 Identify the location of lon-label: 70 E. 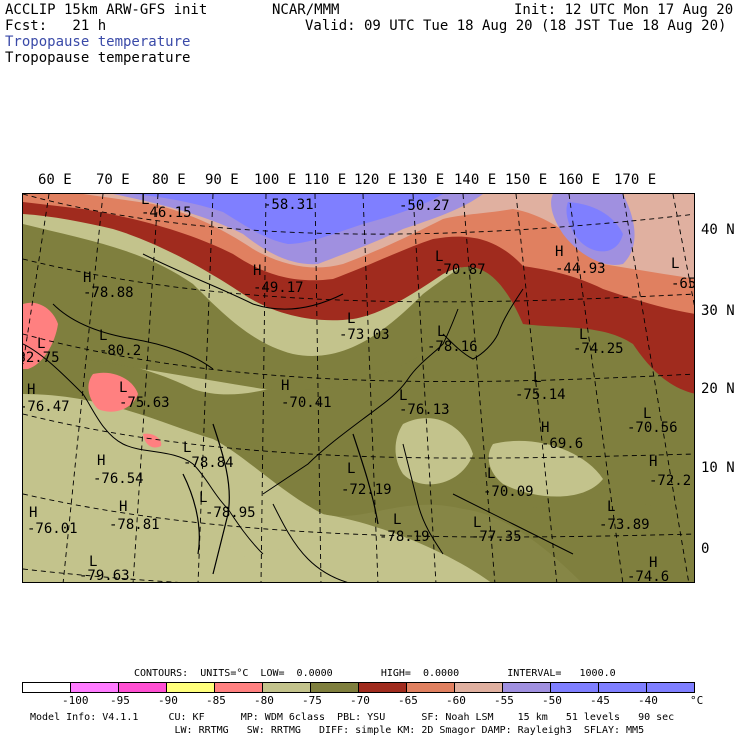
(113, 180).